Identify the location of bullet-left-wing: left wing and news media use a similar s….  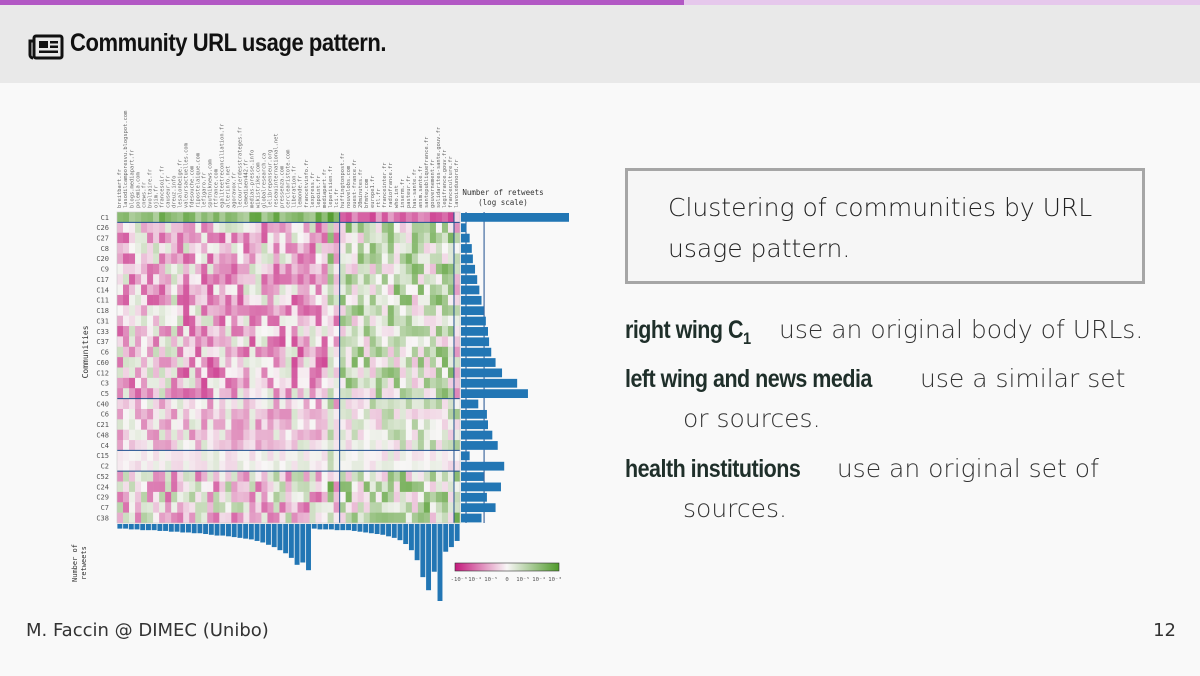
(875, 379).